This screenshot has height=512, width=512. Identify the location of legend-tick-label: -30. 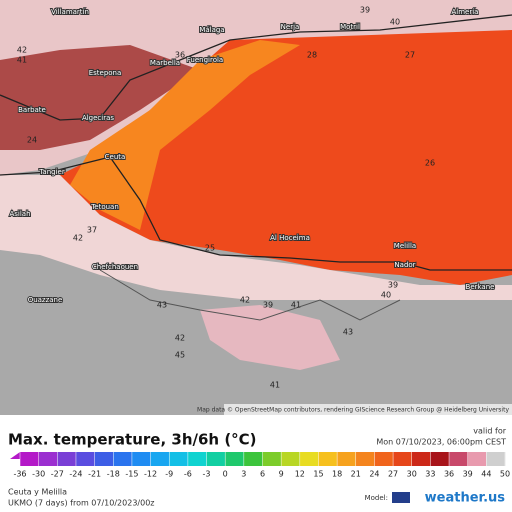
(38, 474).